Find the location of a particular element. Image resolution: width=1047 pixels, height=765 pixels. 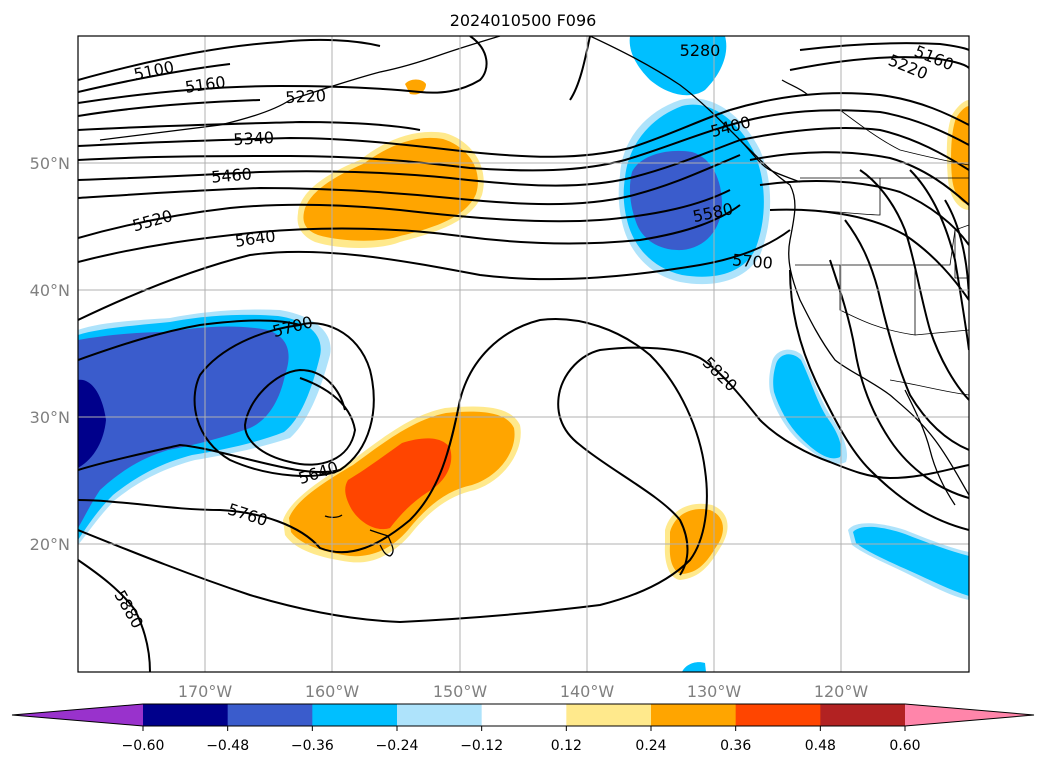

lat-label: 30°N is located at coordinates (50, 417).